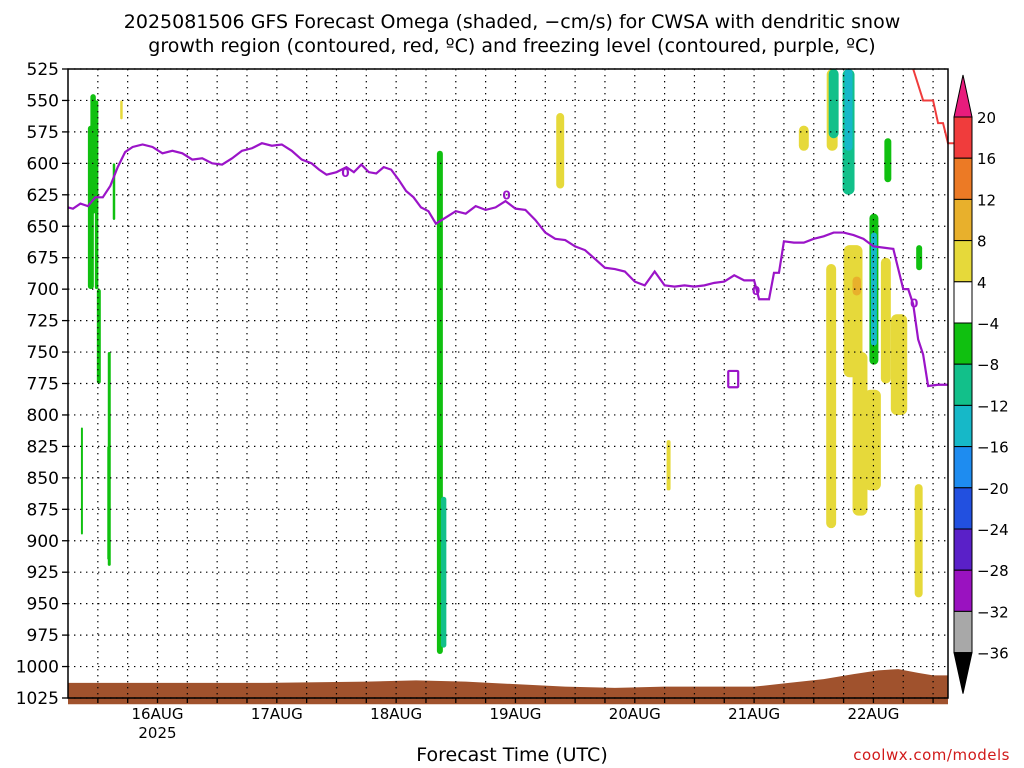 This screenshot has width=1024, height=768. I want to click on y-tick-label: 775, so click(43, 385).